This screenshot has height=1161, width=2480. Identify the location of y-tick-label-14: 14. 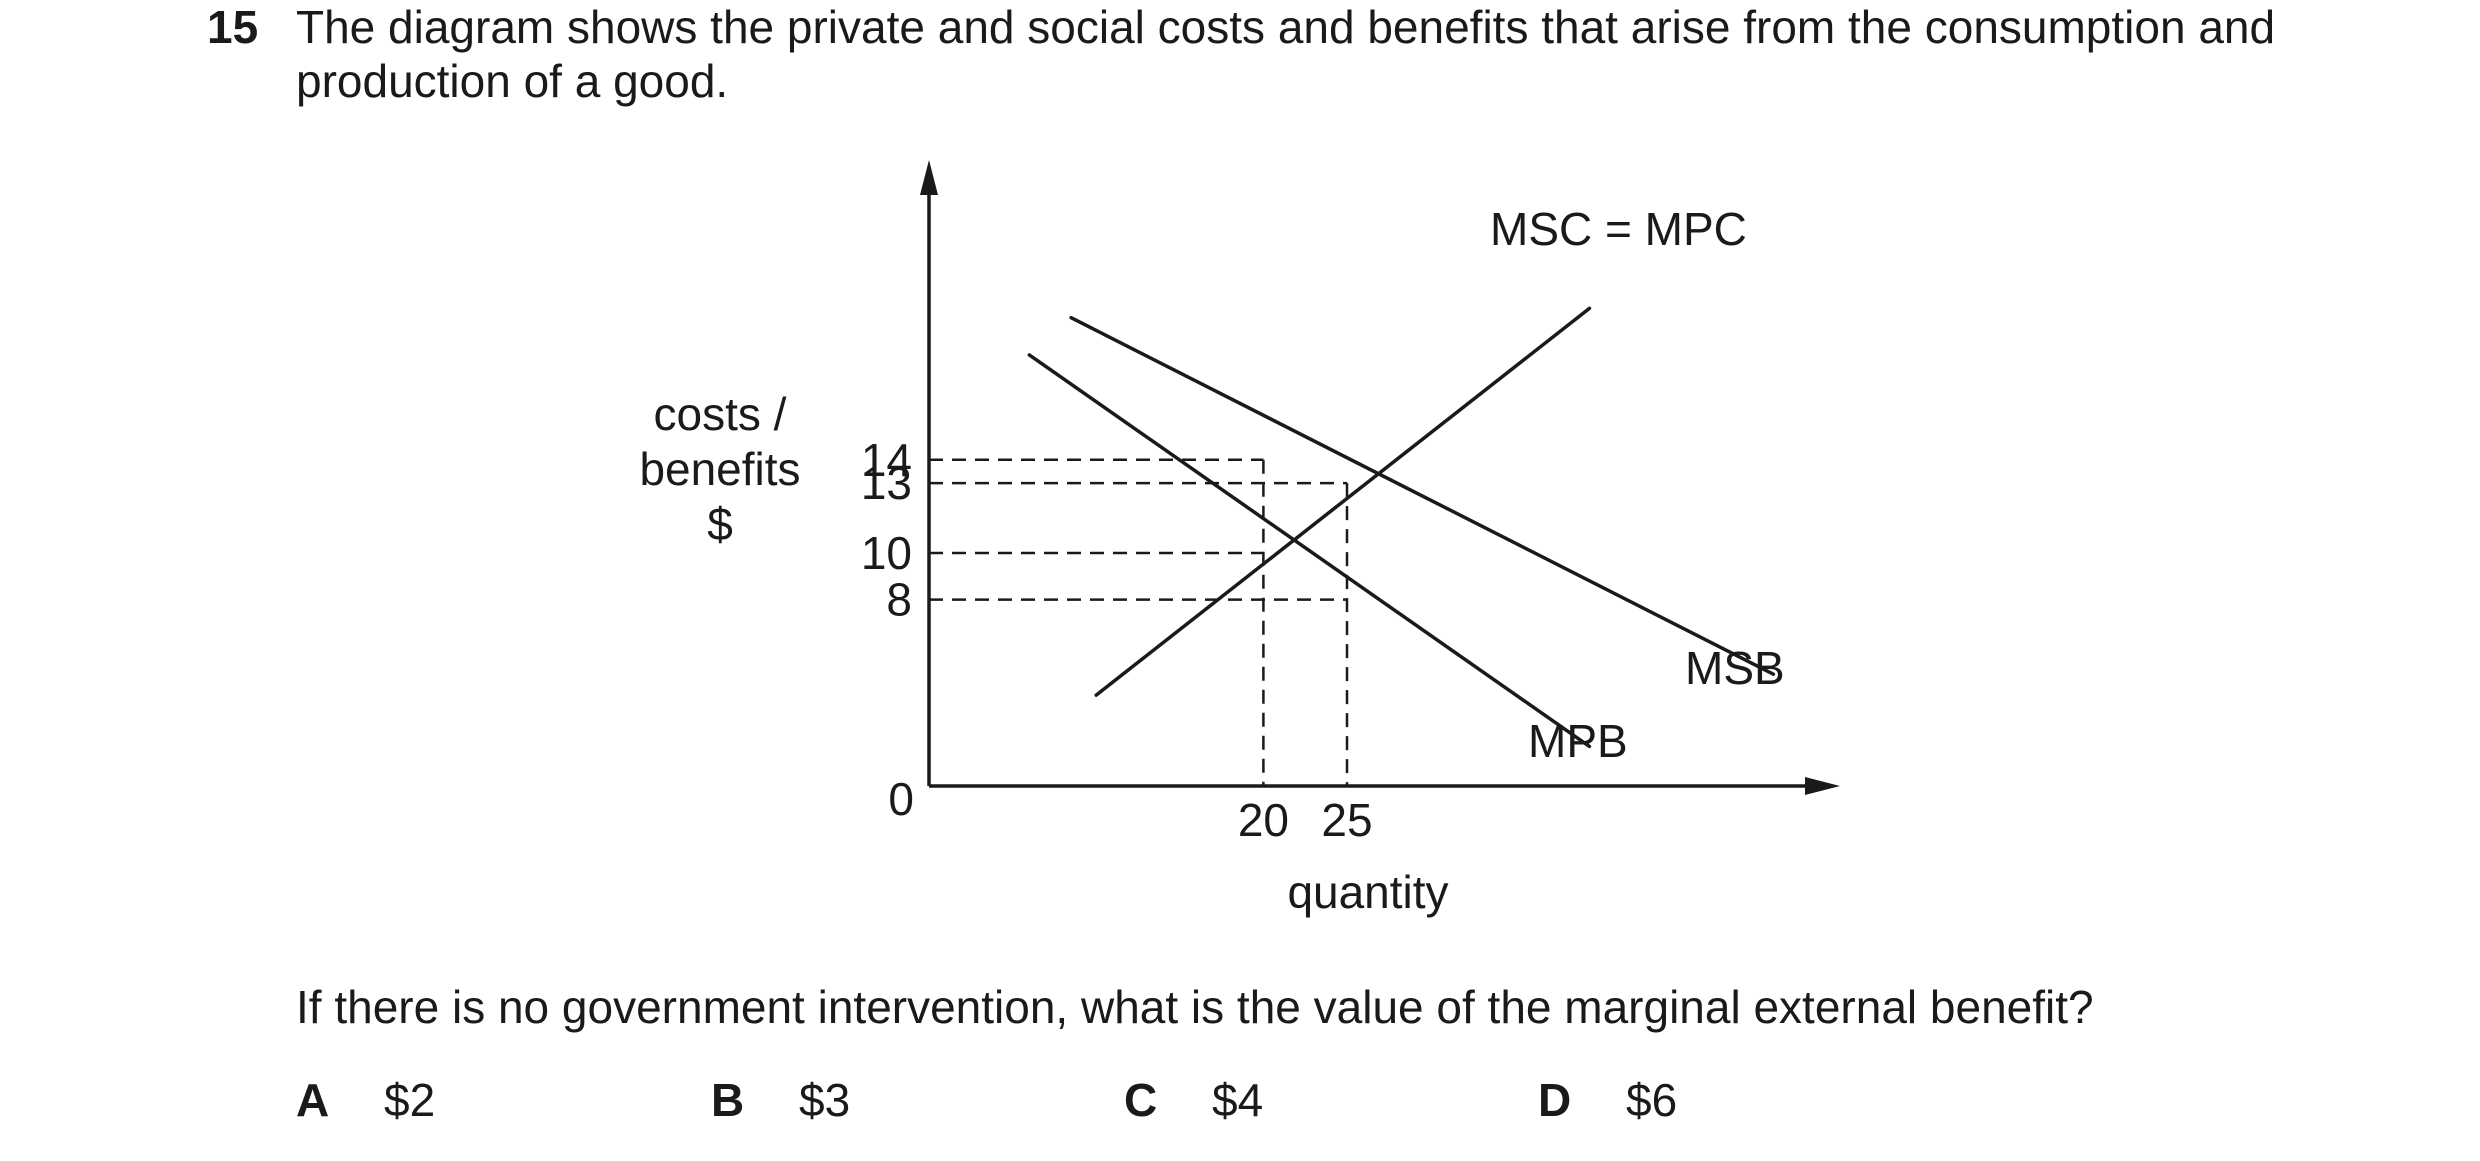
(886, 460).